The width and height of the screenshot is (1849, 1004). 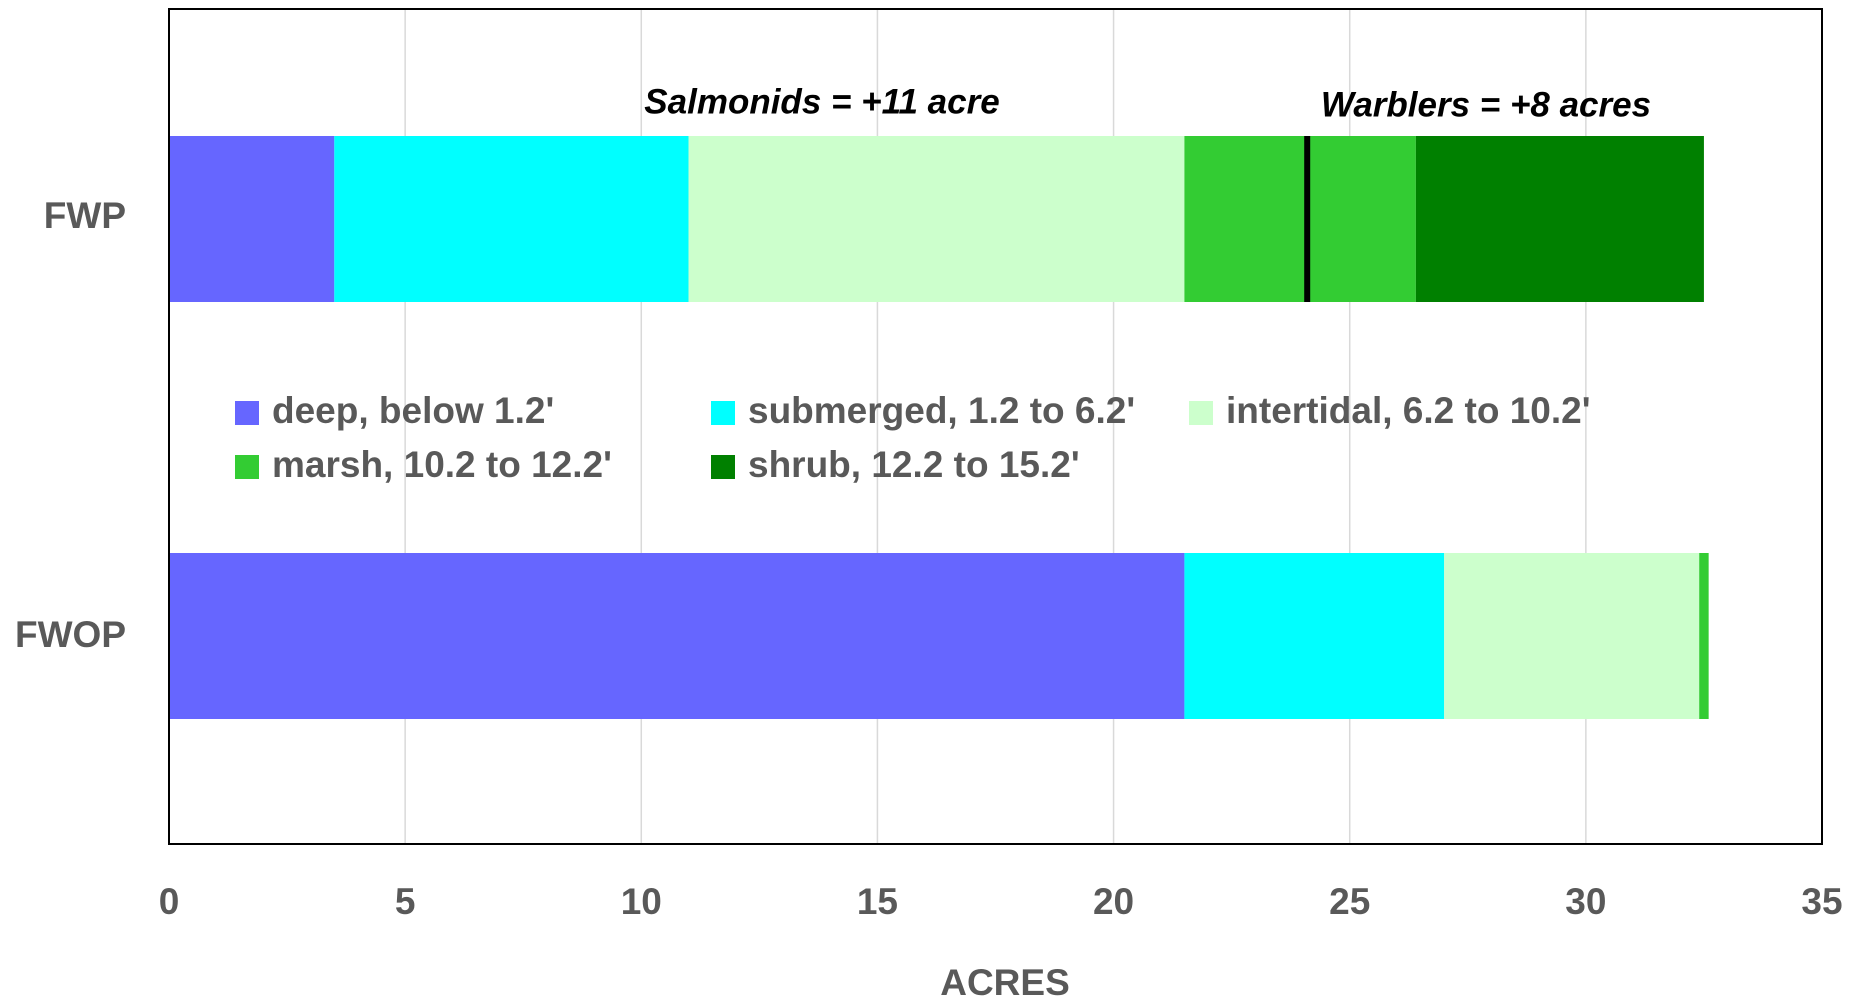 I want to click on annotation: Warblers = +8 acres, so click(x=1486, y=104).